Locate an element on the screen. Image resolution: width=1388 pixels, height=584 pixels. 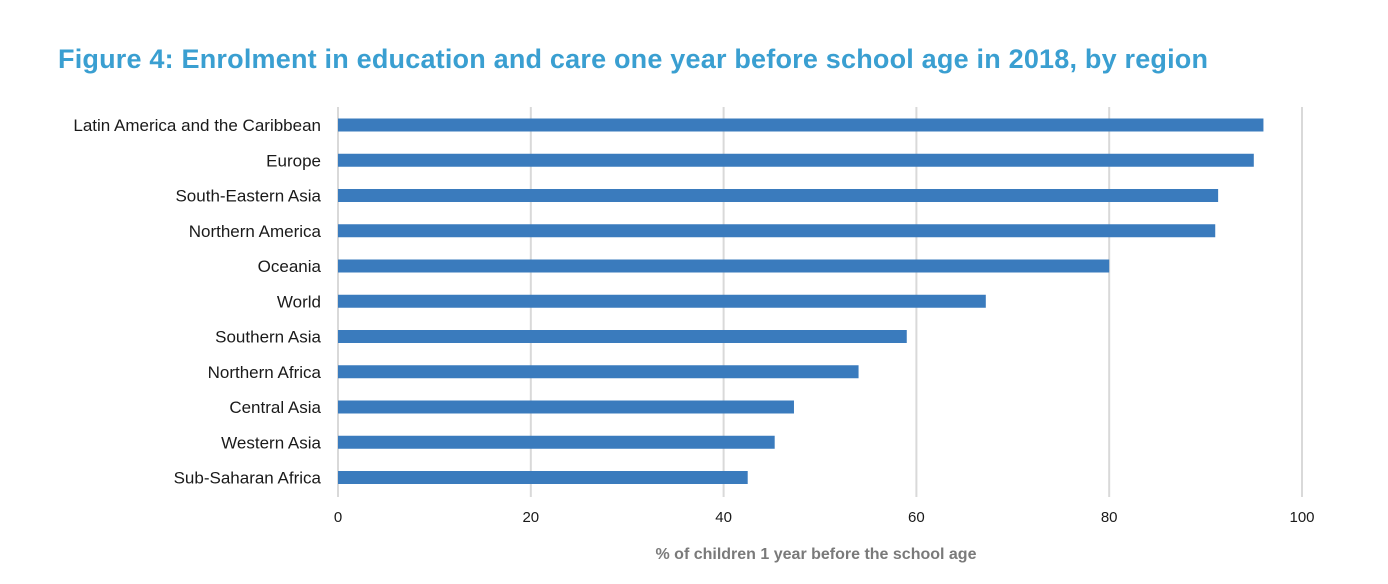
x-tick-label-100: 100 is located at coordinates (1301, 517).